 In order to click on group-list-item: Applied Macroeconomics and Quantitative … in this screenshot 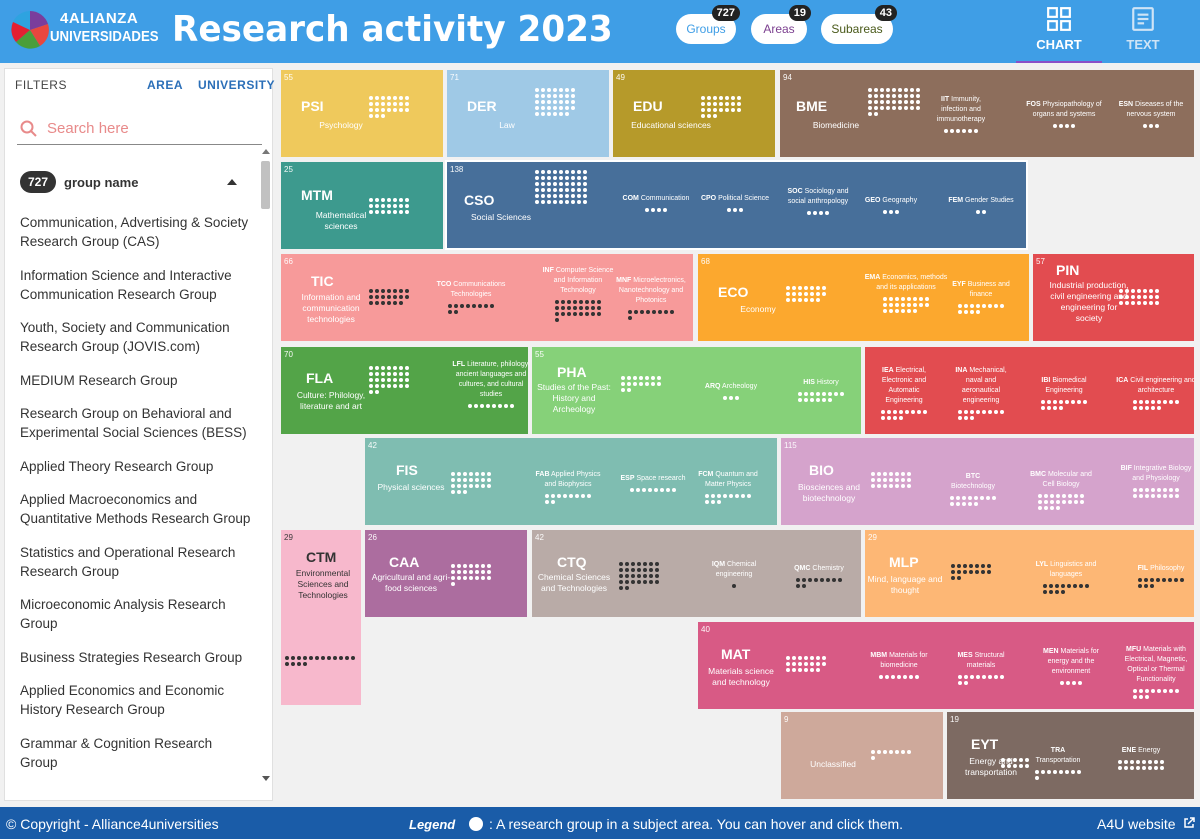, I will do `click(135, 509)`.